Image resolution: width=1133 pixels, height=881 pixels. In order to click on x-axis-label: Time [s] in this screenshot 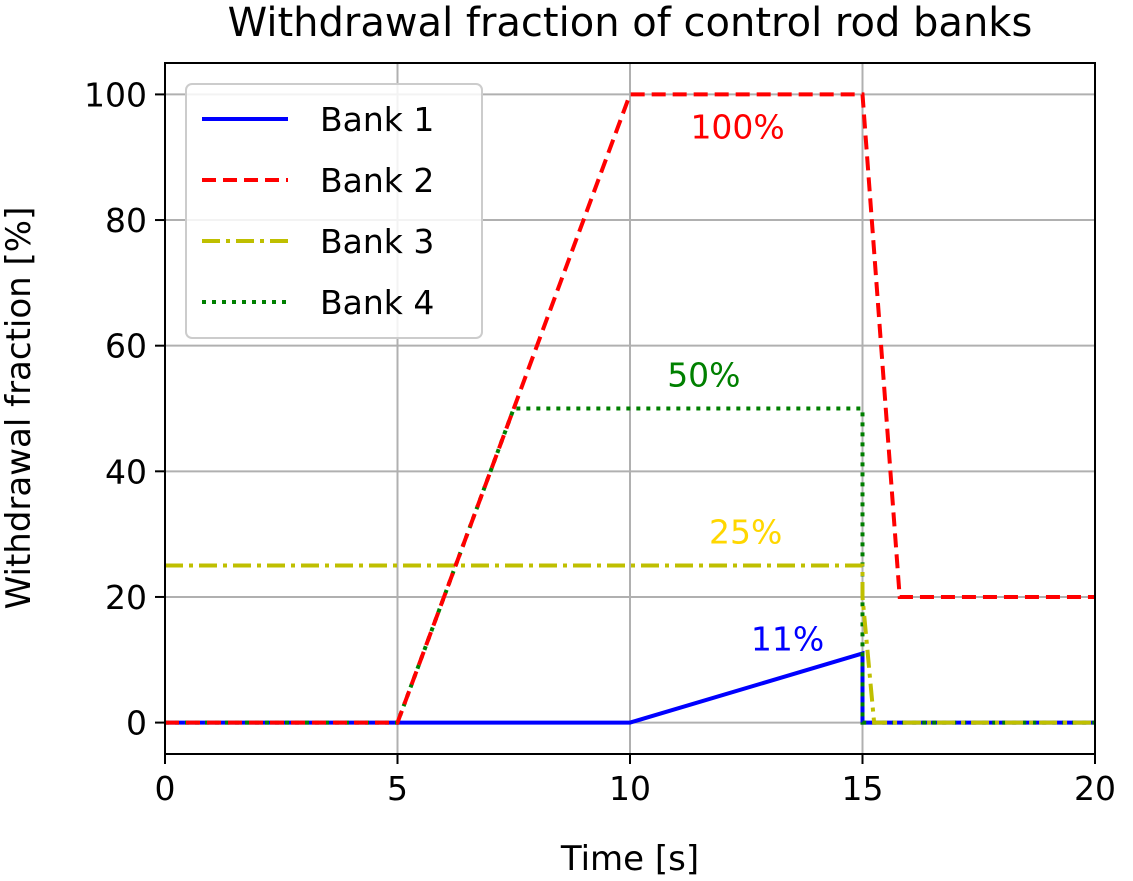, I will do `click(629, 859)`.